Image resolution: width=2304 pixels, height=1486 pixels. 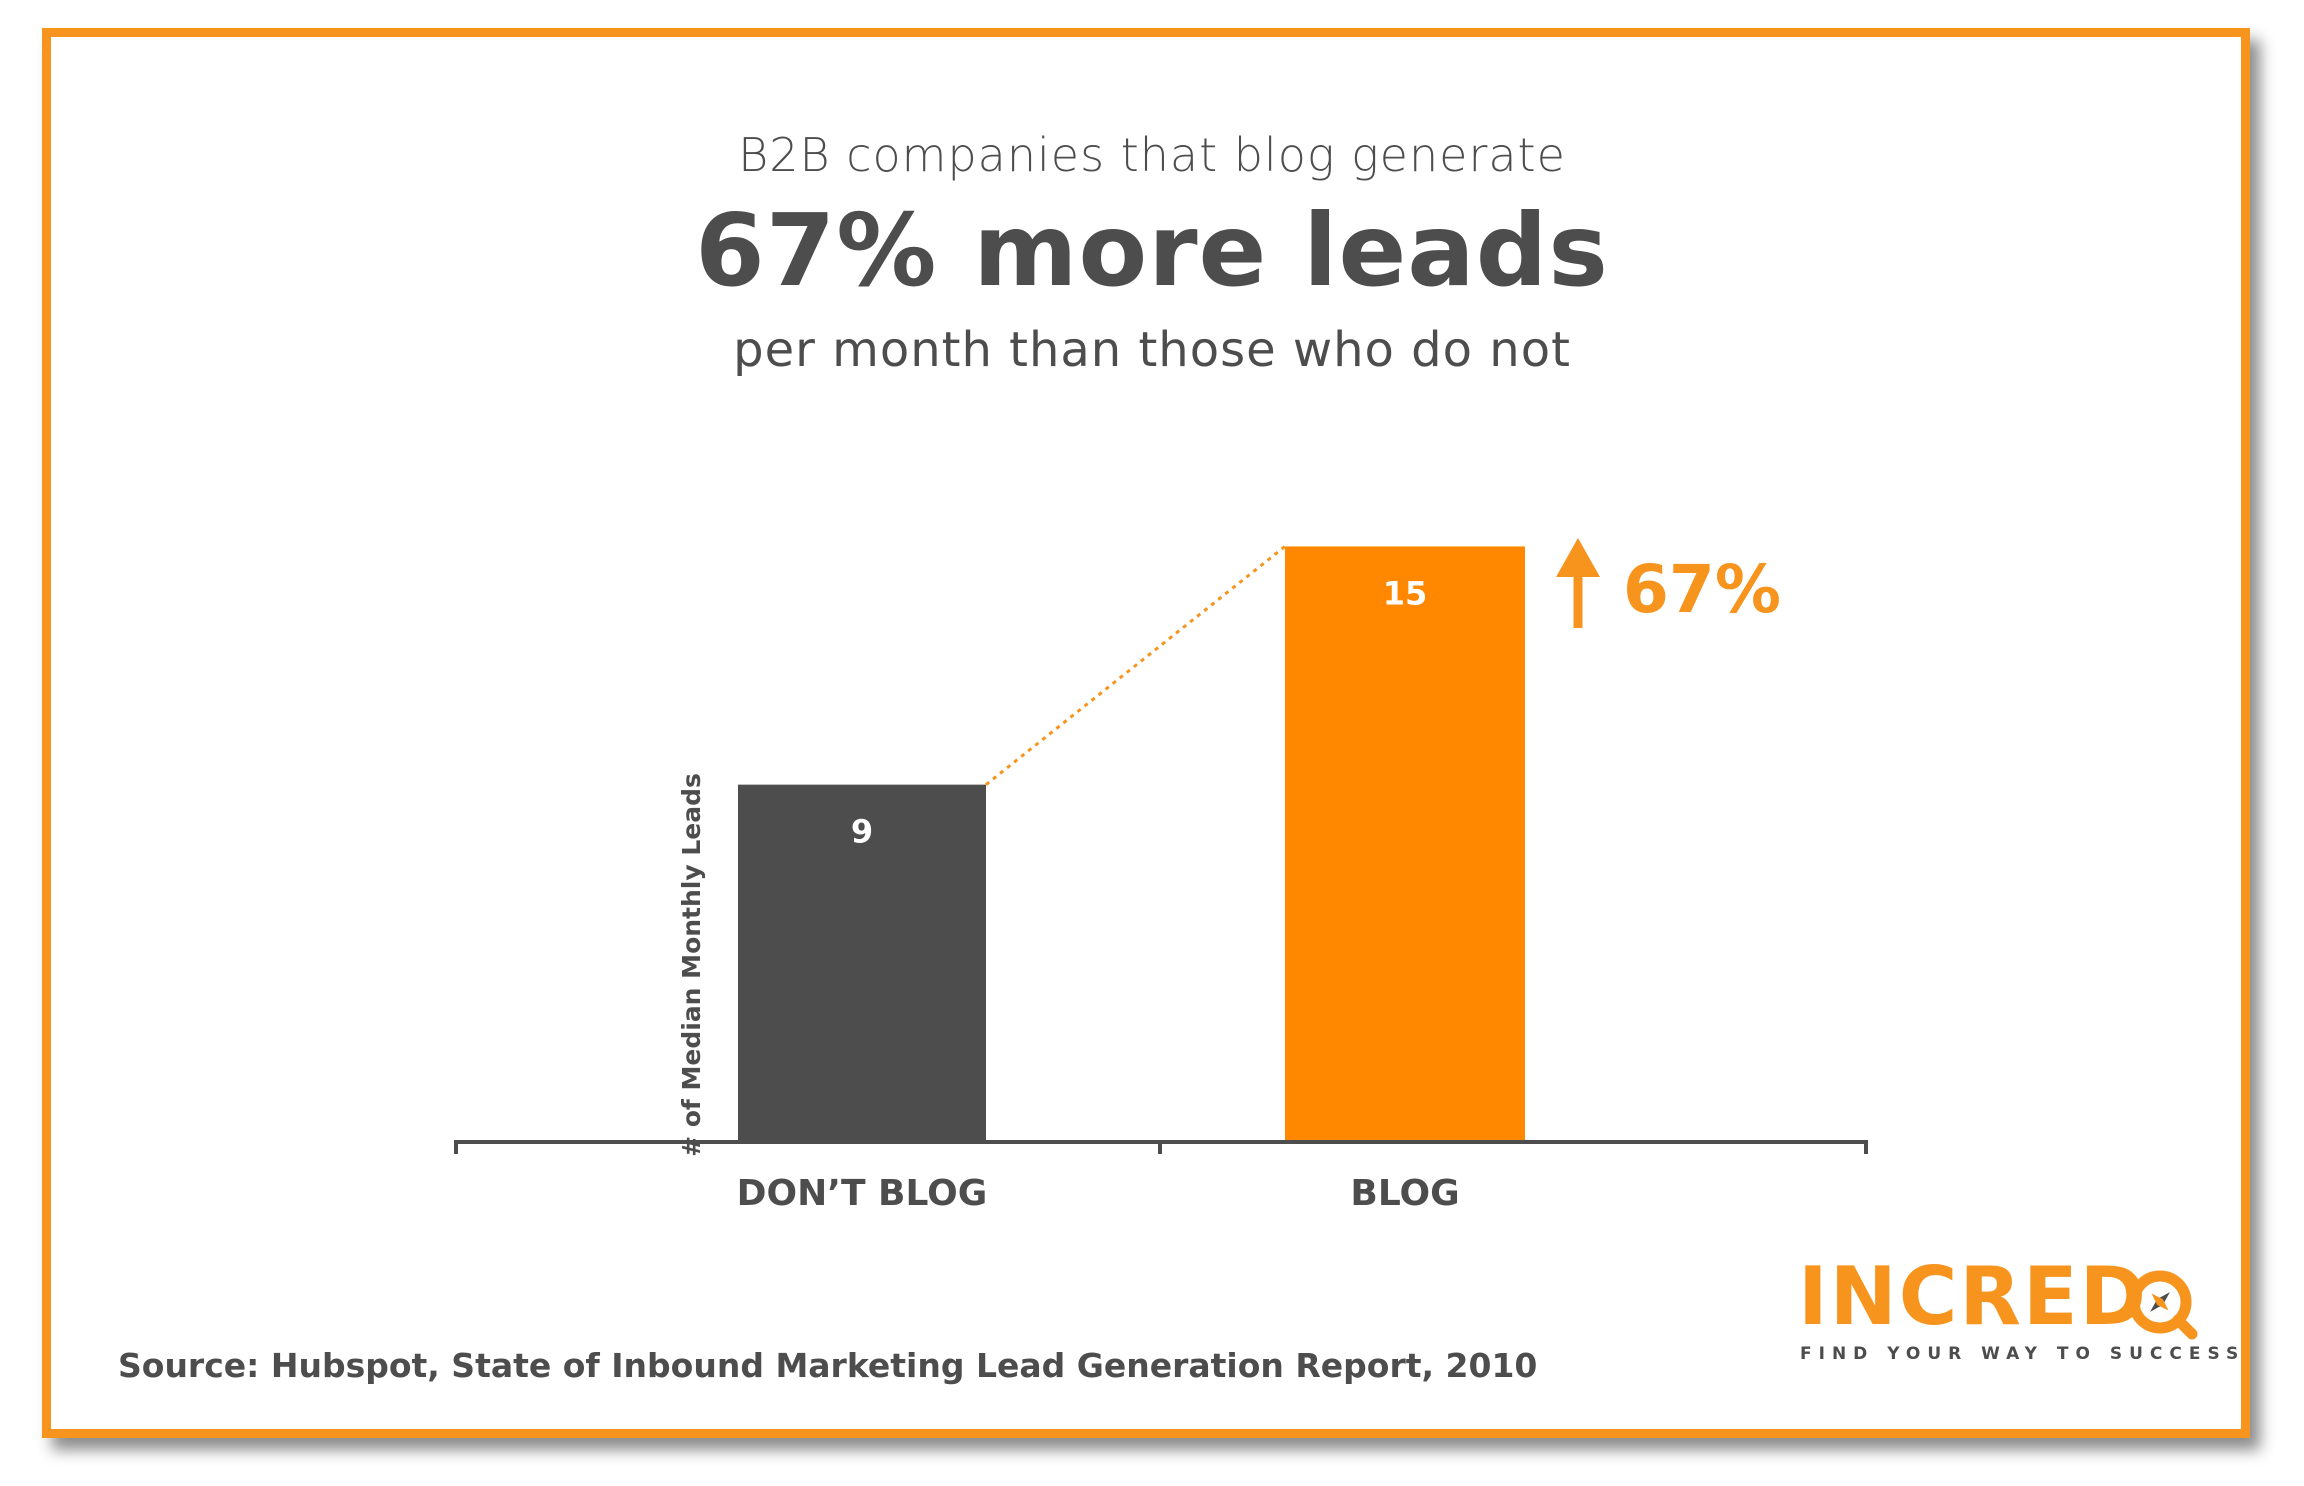 I want to click on compass-logo-icon, so click(x=2163, y=1305).